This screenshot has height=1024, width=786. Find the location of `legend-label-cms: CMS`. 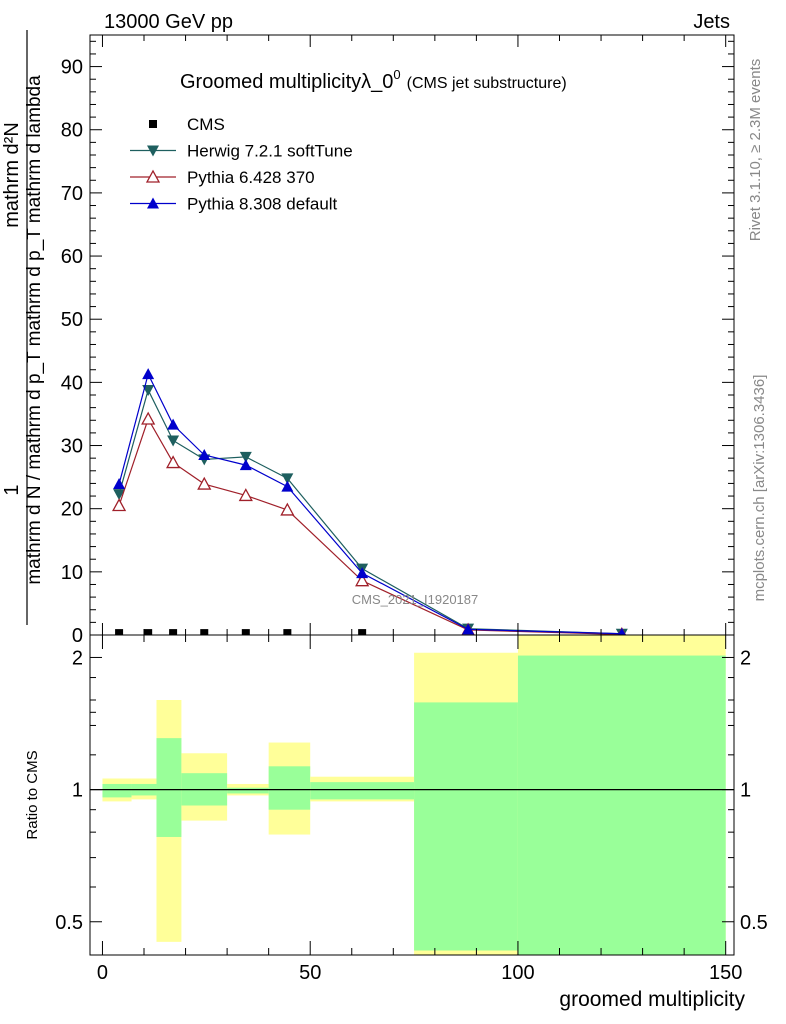

legend-label-cms: CMS is located at coordinates (206, 124).